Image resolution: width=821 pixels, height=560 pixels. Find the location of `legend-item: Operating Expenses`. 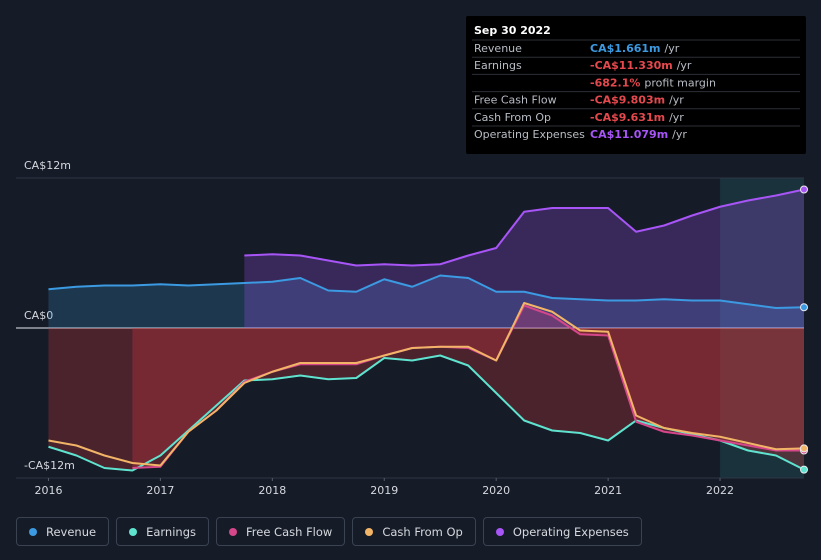

legend-item: Operating Expenses is located at coordinates (562, 531).